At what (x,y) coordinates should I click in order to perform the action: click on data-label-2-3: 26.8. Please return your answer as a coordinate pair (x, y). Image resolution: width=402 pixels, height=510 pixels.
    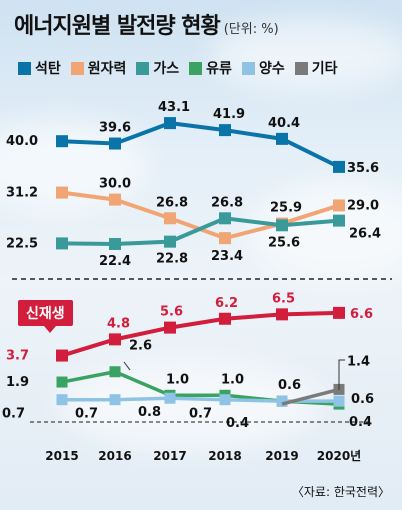
    Looking at the image, I should click on (227, 202).